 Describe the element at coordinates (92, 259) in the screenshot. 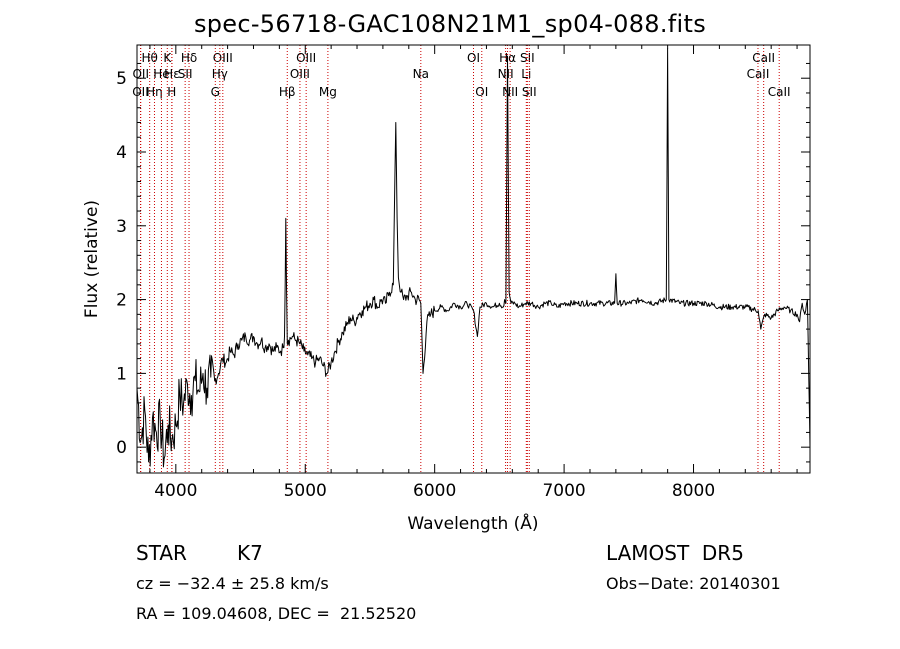

I see `y-axis-label: Flux (relative)` at that location.